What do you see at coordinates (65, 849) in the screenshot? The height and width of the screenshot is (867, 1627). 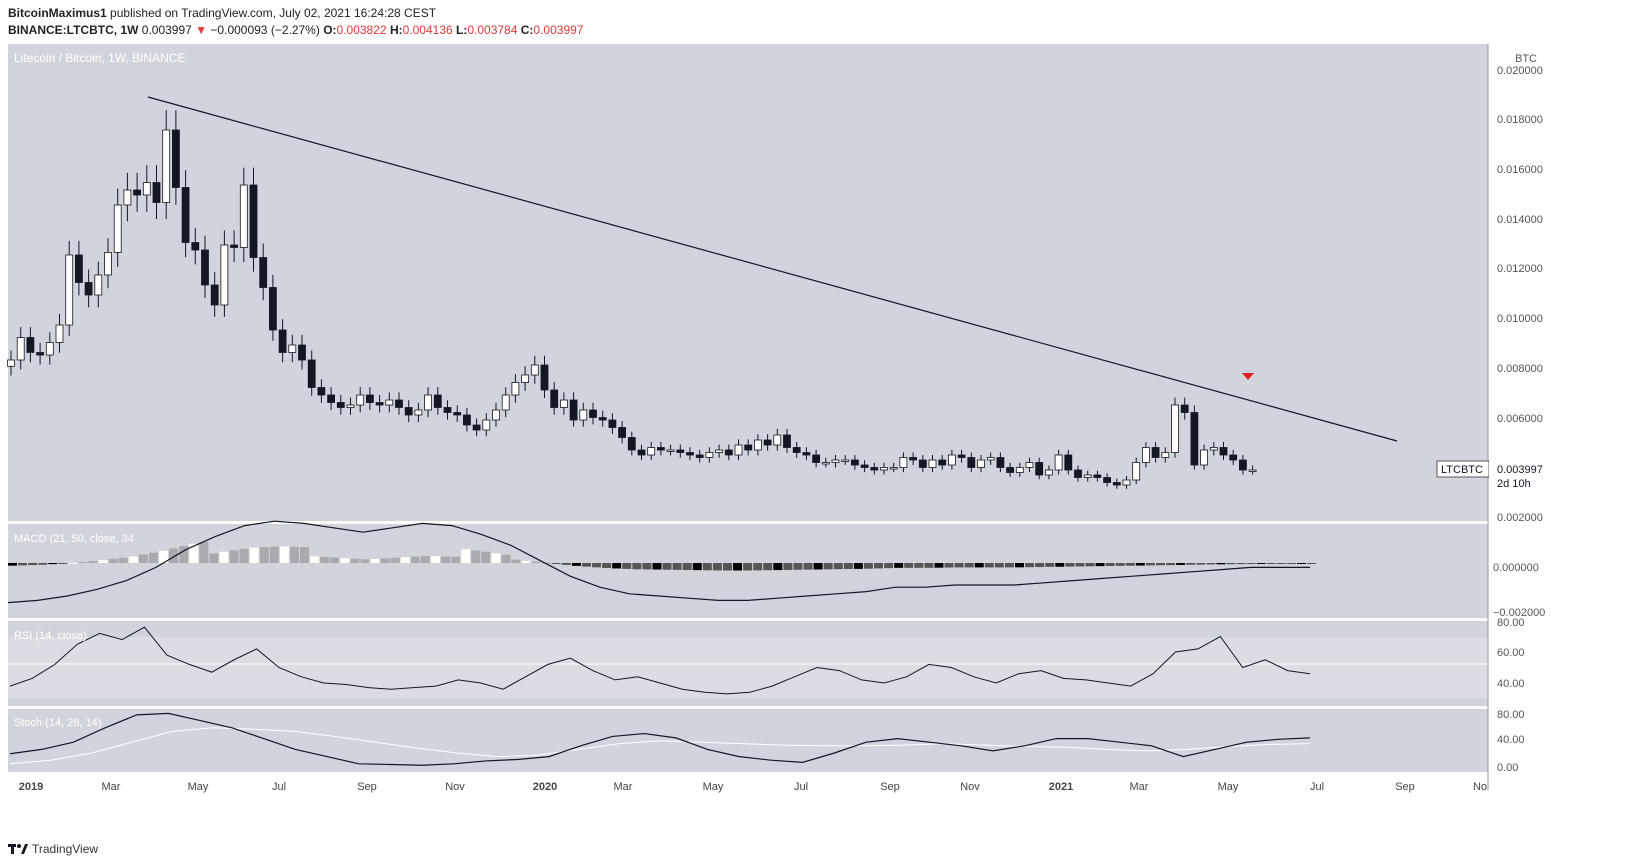 I see `brand-name: TradingView` at bounding box center [65, 849].